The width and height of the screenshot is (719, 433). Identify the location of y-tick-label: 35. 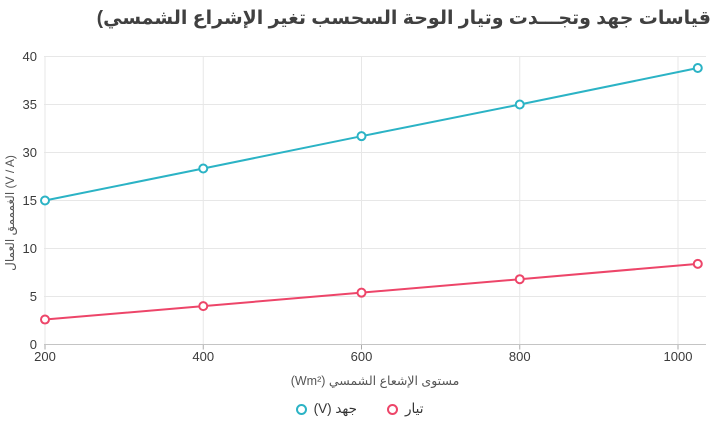
(29, 104).